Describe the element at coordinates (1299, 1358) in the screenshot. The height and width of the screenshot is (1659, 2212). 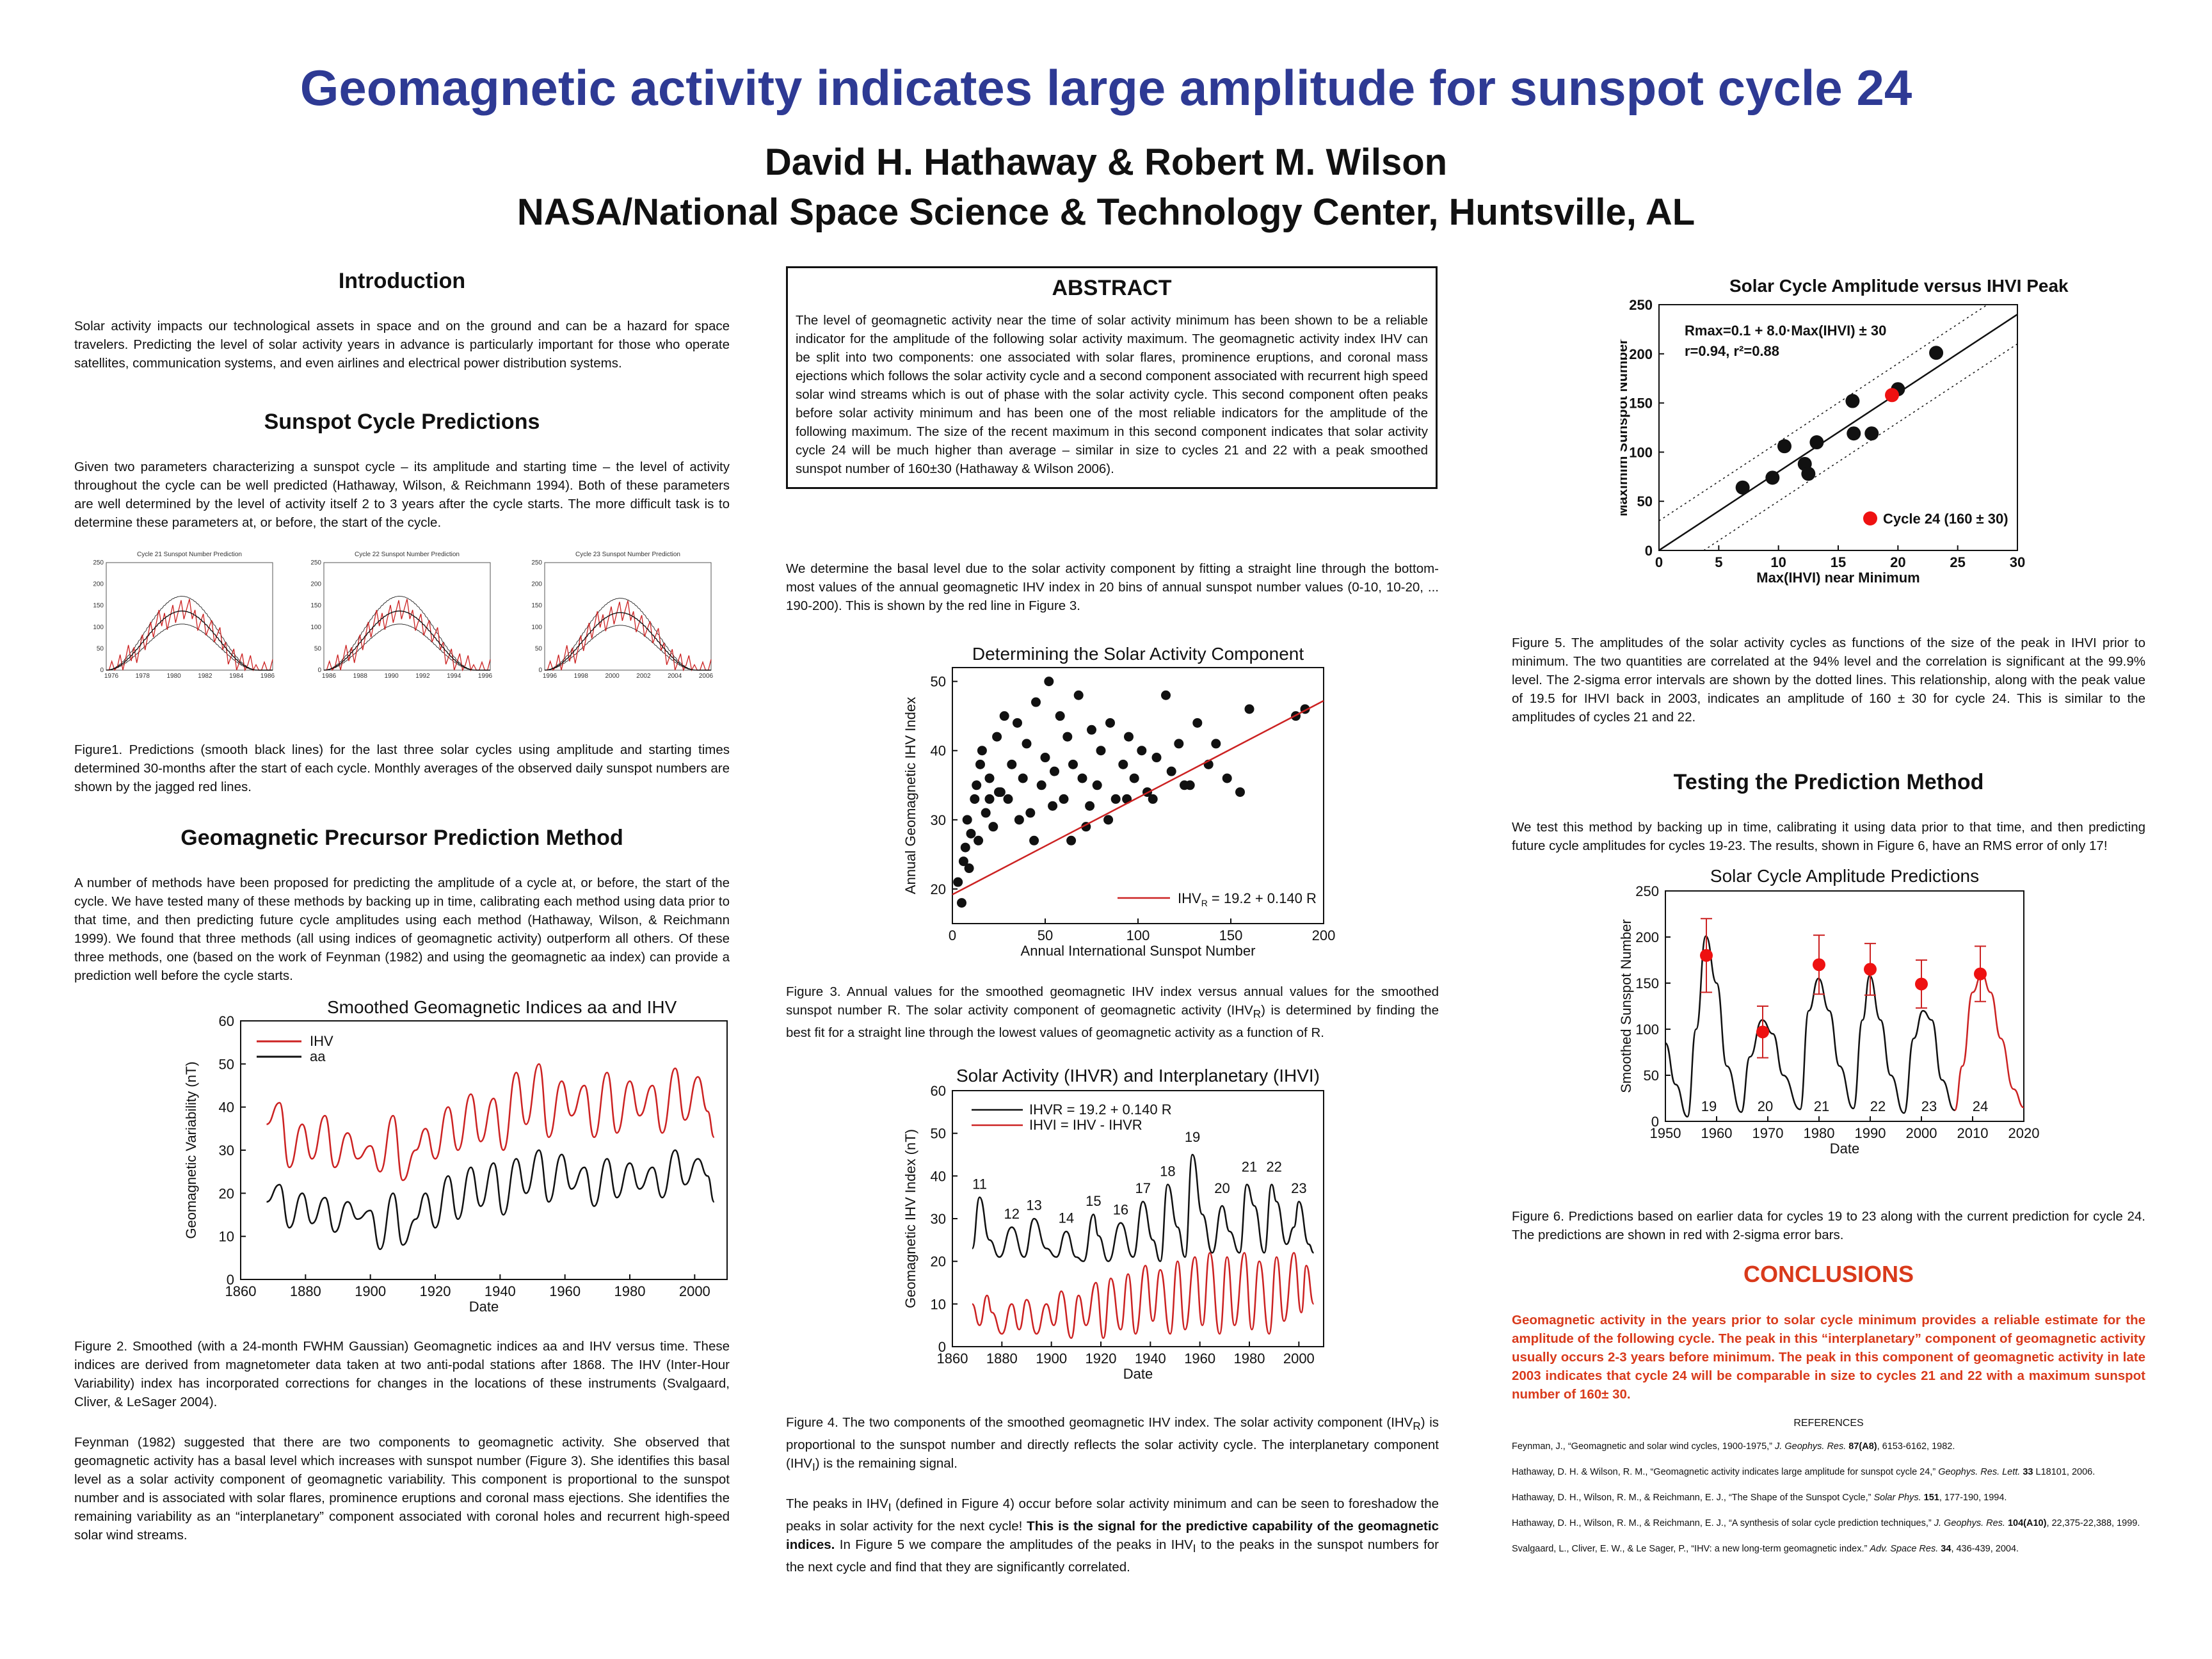
I see `x-tick-label: 2000` at that location.